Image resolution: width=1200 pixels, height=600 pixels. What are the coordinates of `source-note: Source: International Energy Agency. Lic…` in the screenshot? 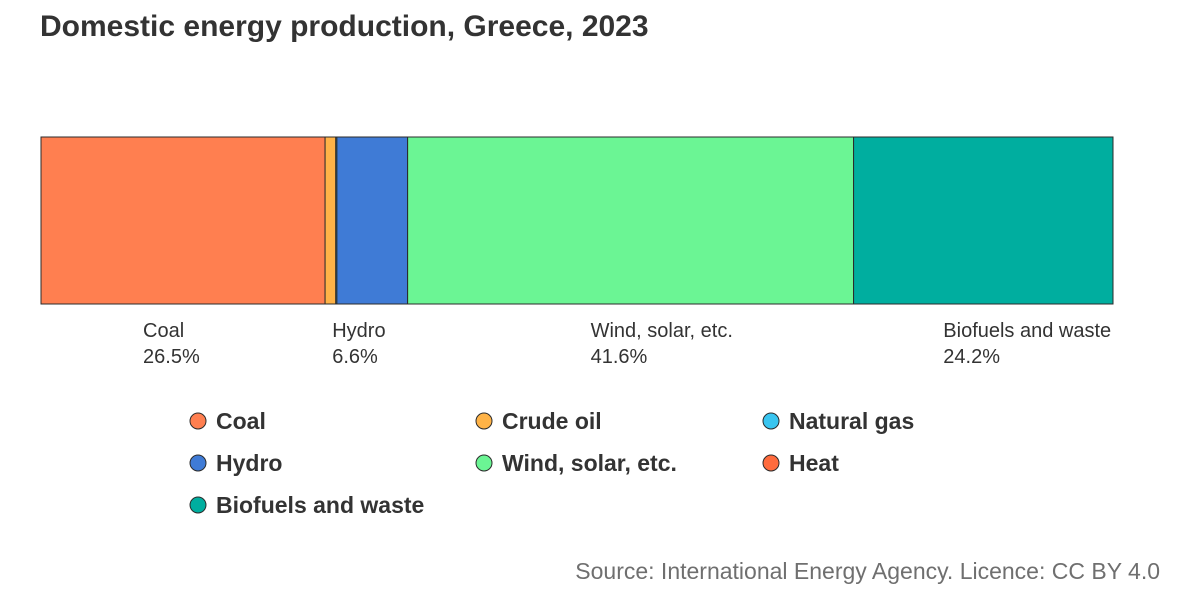 It's located at (867, 571).